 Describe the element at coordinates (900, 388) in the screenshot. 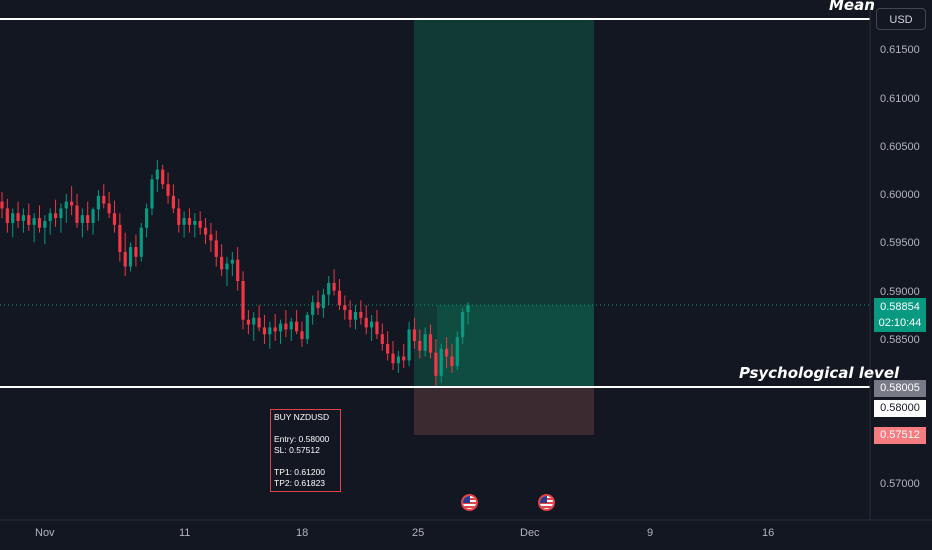

I see `psychological-level-price-tag: 0.58005` at that location.